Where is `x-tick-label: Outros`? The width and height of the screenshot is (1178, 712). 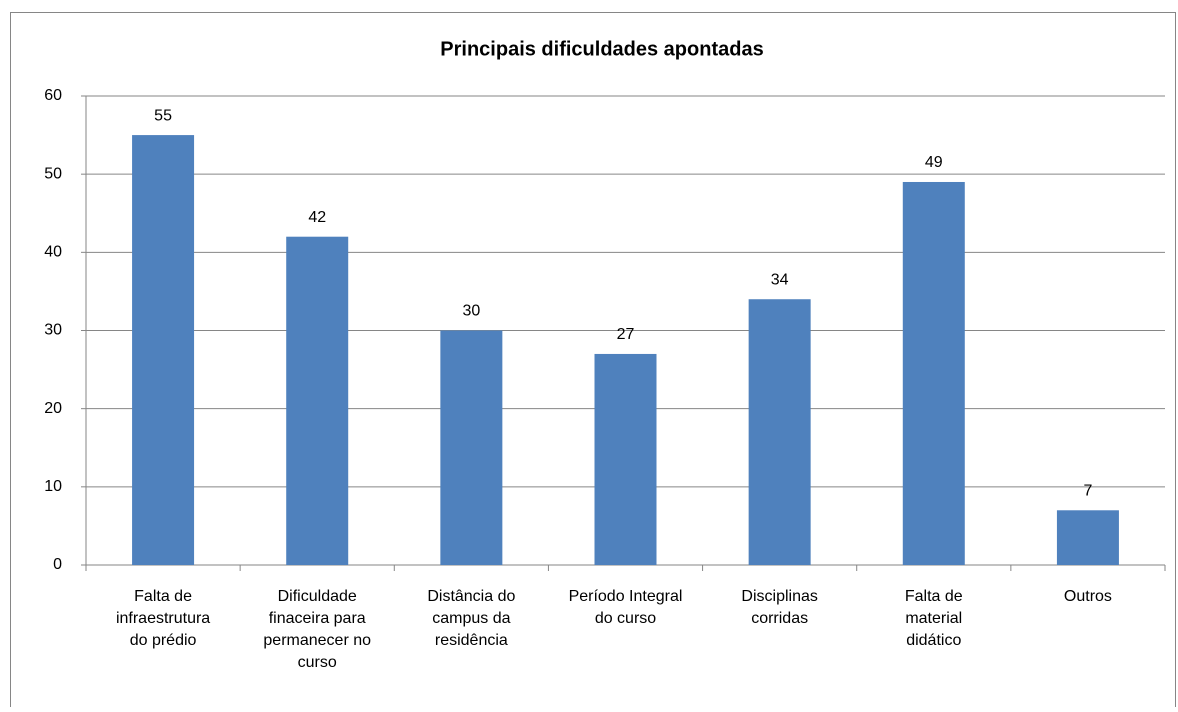 x-tick-label: Outros is located at coordinates (1088, 596).